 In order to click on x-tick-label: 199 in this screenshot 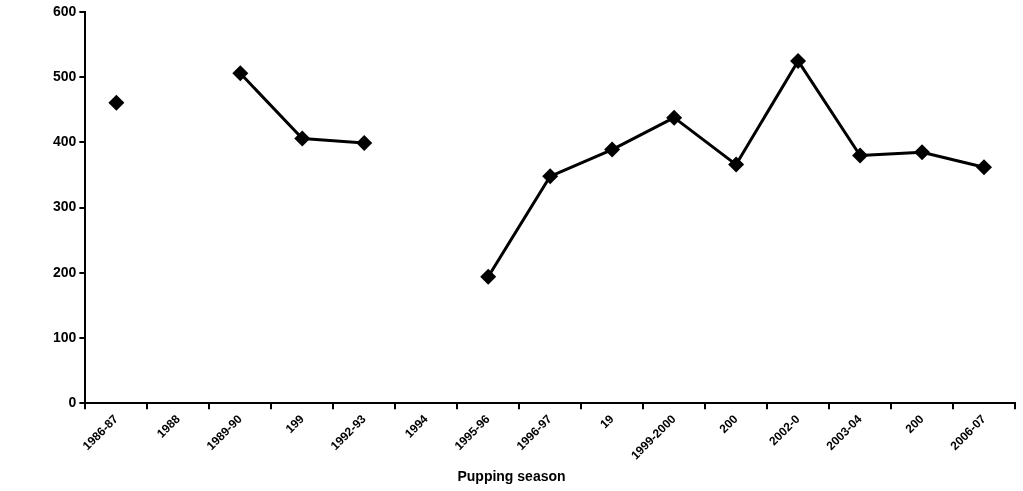, I will do `click(294, 423)`.